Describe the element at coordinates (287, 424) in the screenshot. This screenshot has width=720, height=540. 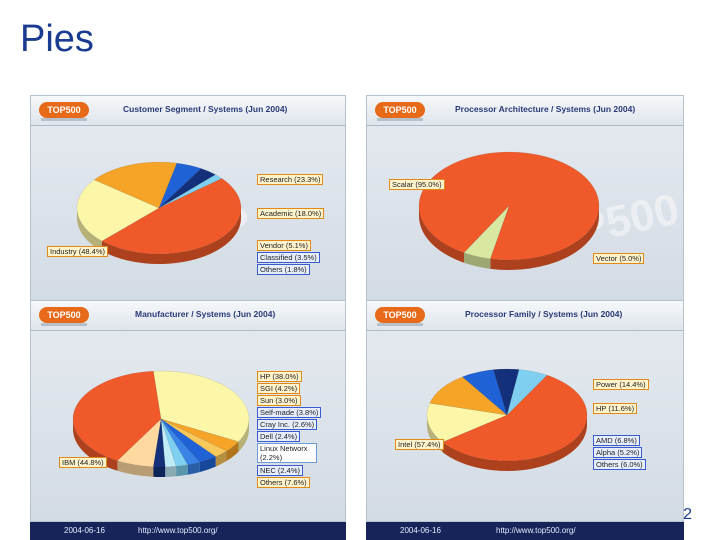
I see `slice-label-cray: Cray Inc. (2.6%)` at that location.